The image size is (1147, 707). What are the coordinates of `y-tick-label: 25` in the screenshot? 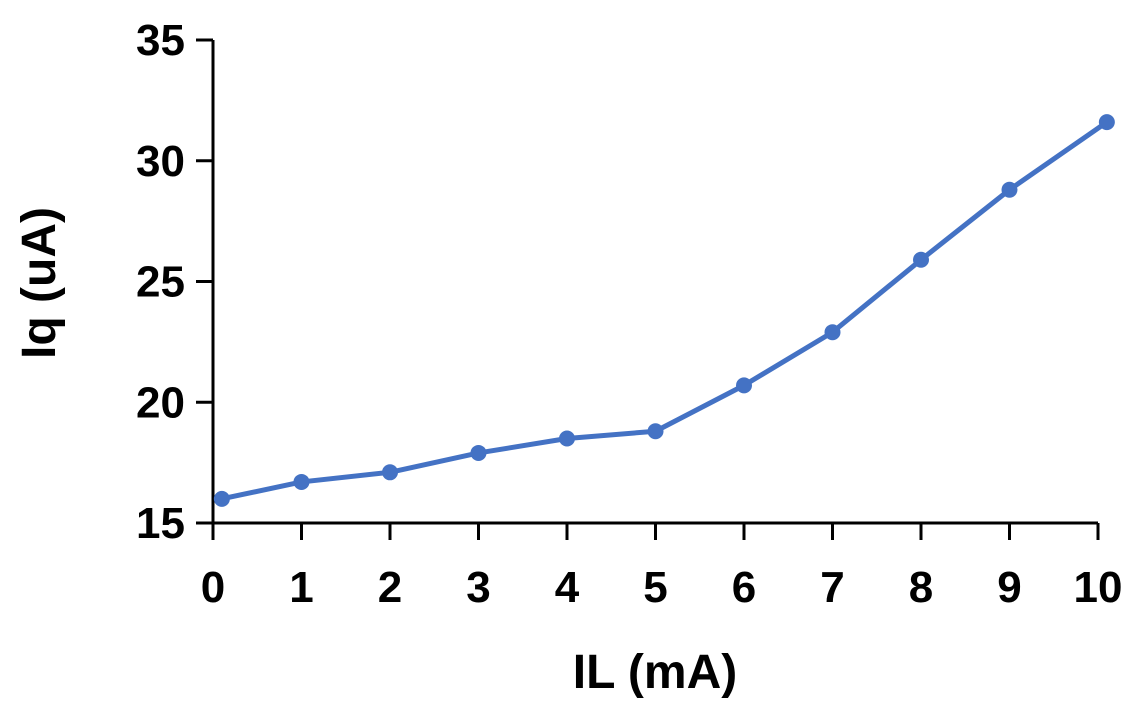 It's located at (160, 282).